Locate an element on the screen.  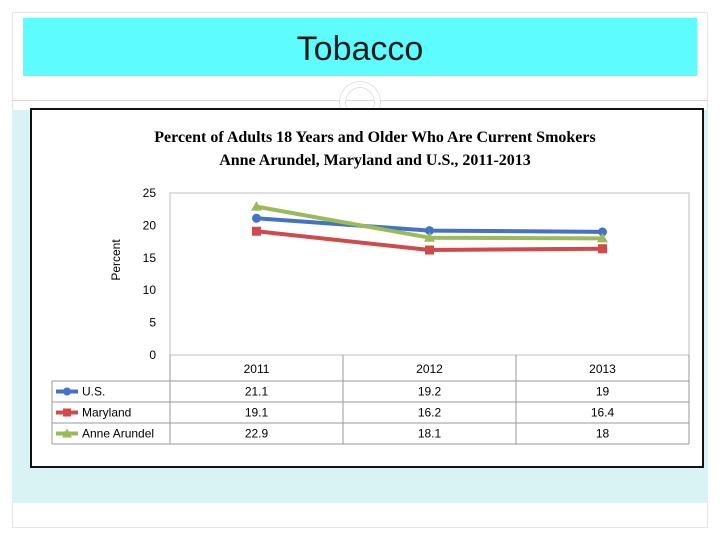
y-axis-label: Percent is located at coordinates (116, 260).